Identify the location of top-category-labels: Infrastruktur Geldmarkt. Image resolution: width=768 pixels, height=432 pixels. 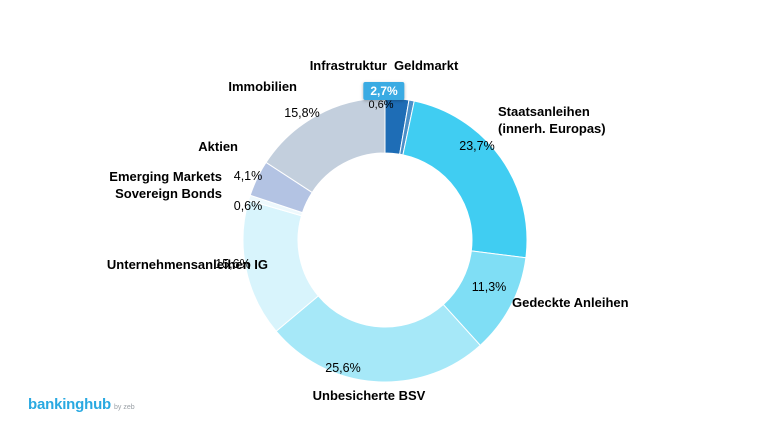
(384, 65).